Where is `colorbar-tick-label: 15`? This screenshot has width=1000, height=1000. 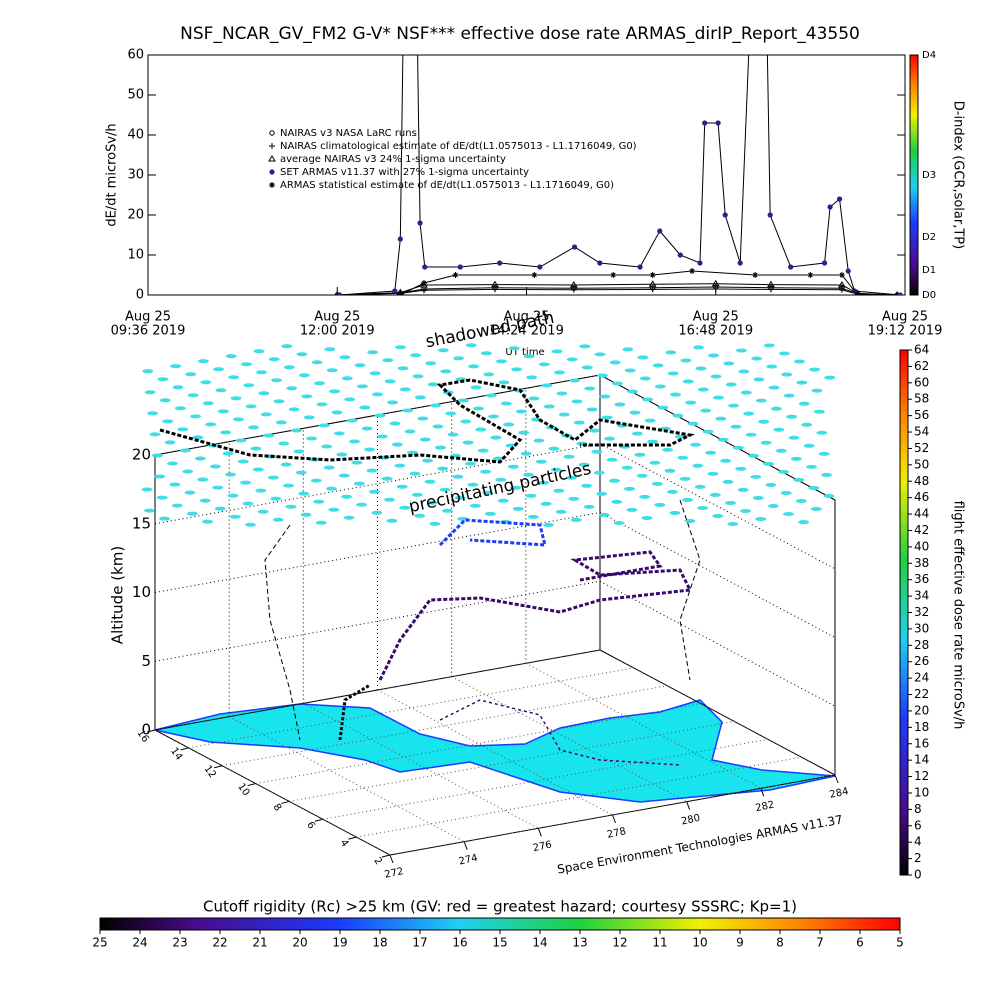 colorbar-tick-label: 15 is located at coordinates (499, 943).